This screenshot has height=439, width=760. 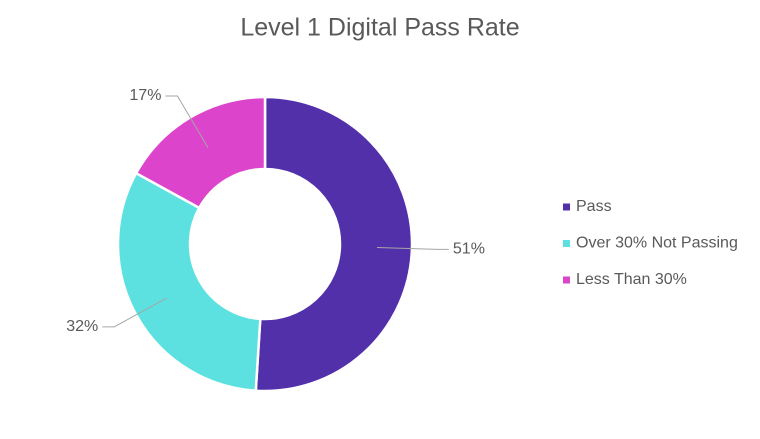 I want to click on data-label: 17%, so click(x=145, y=95).